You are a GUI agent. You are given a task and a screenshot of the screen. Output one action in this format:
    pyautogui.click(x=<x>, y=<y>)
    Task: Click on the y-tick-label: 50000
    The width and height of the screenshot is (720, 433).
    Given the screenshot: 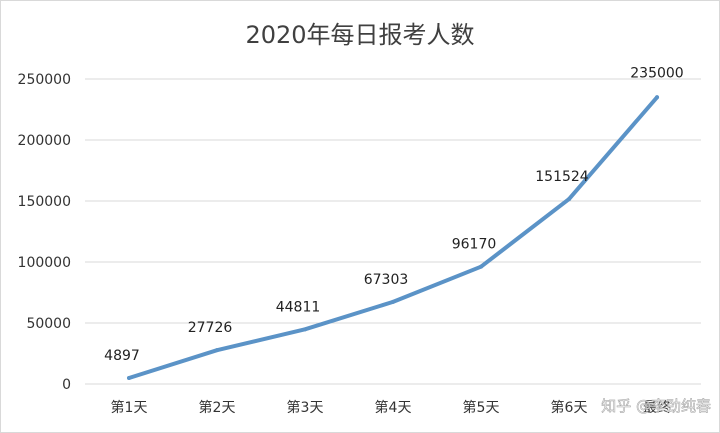 What is the action you would take?
    pyautogui.click(x=48, y=324)
    